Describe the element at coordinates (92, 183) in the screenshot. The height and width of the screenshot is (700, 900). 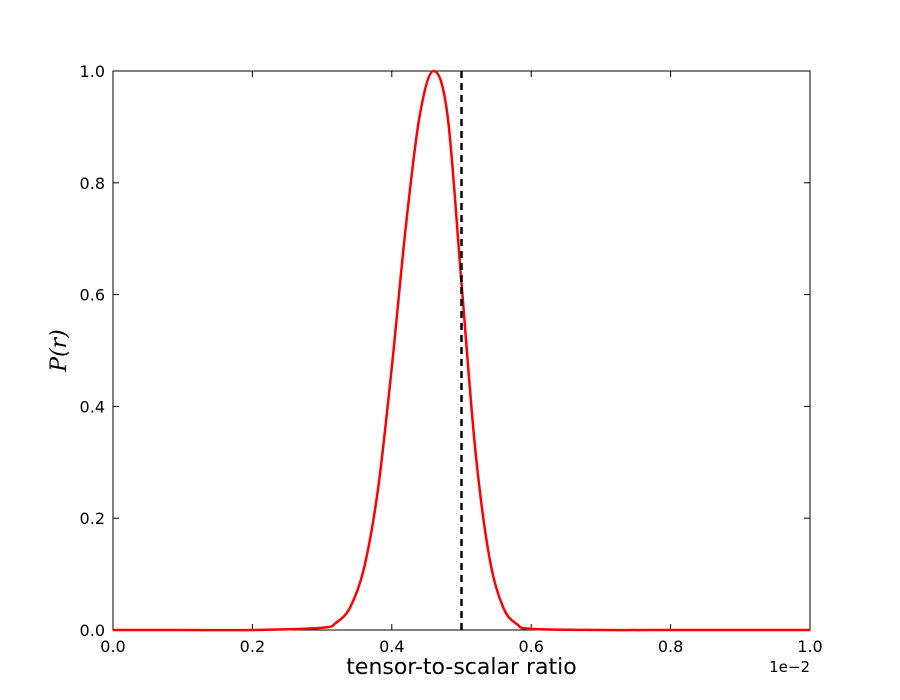
I see `y-tick-label: 0.8` at that location.